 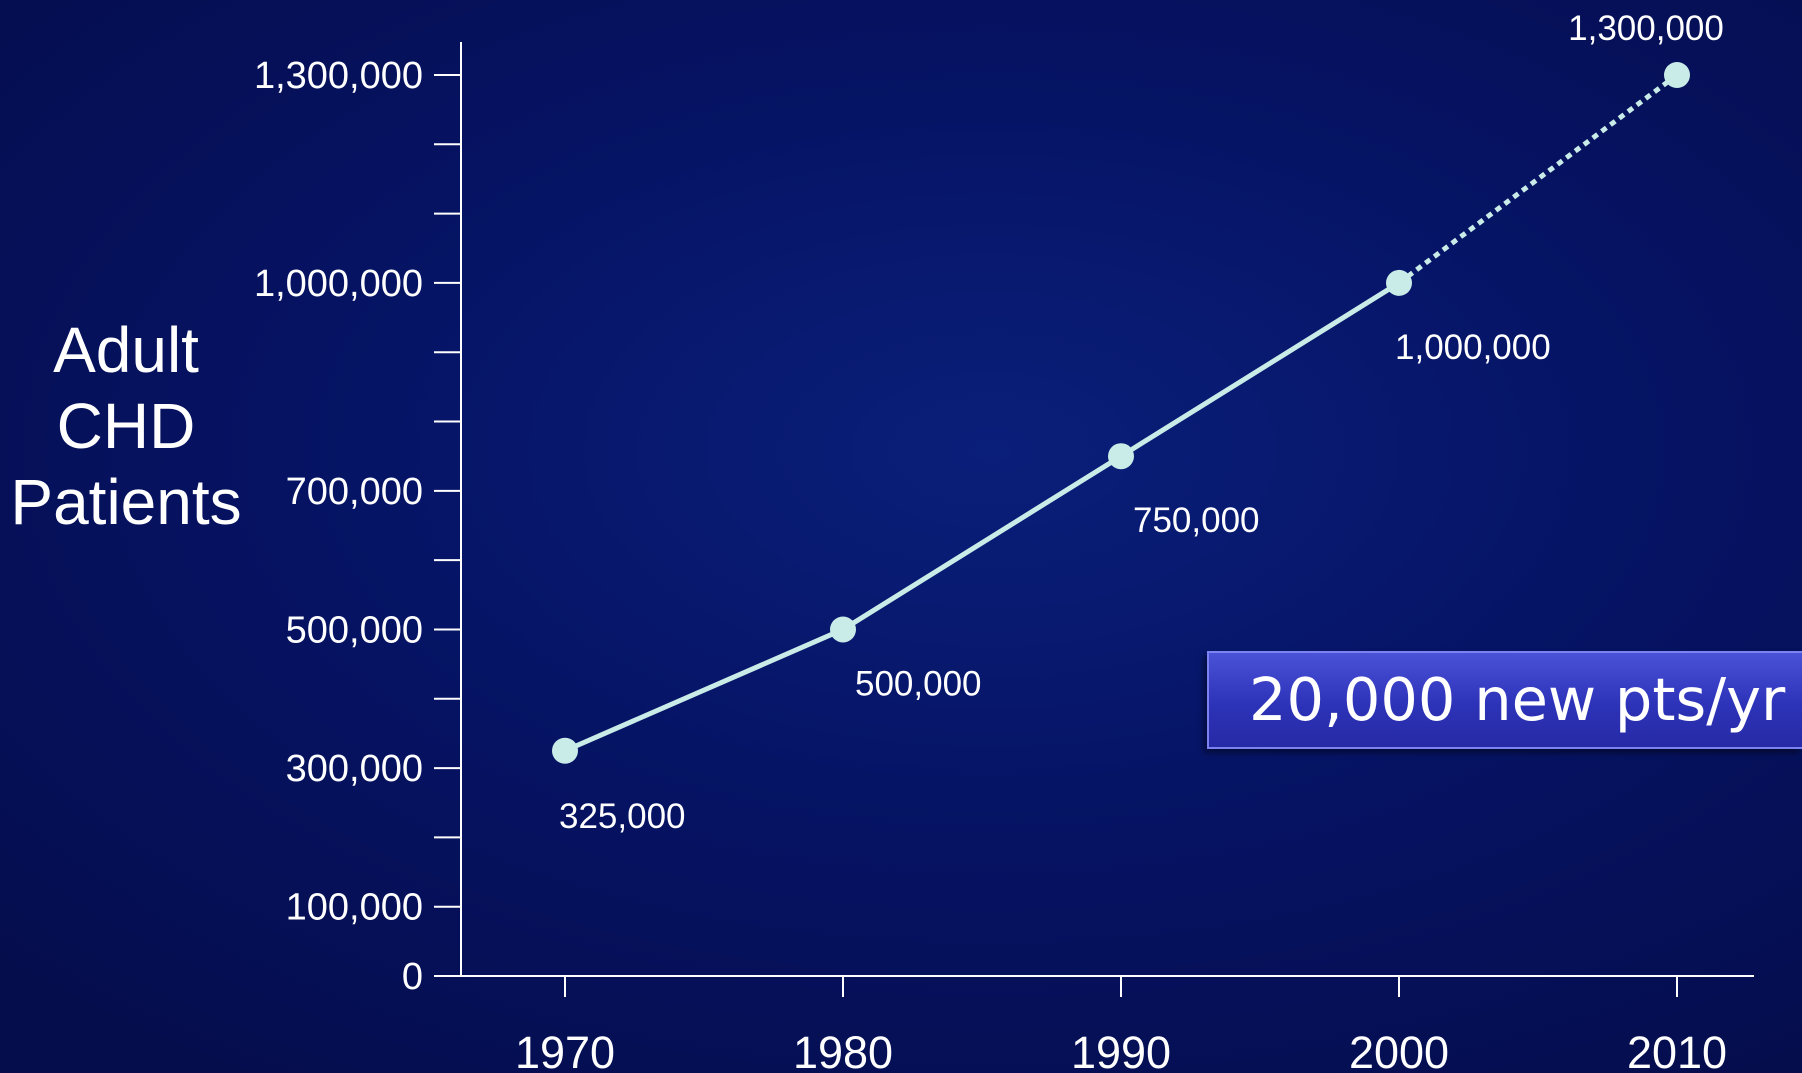 What do you see at coordinates (354, 908) in the screenshot?
I see `y-tick-label: 100,000` at bounding box center [354, 908].